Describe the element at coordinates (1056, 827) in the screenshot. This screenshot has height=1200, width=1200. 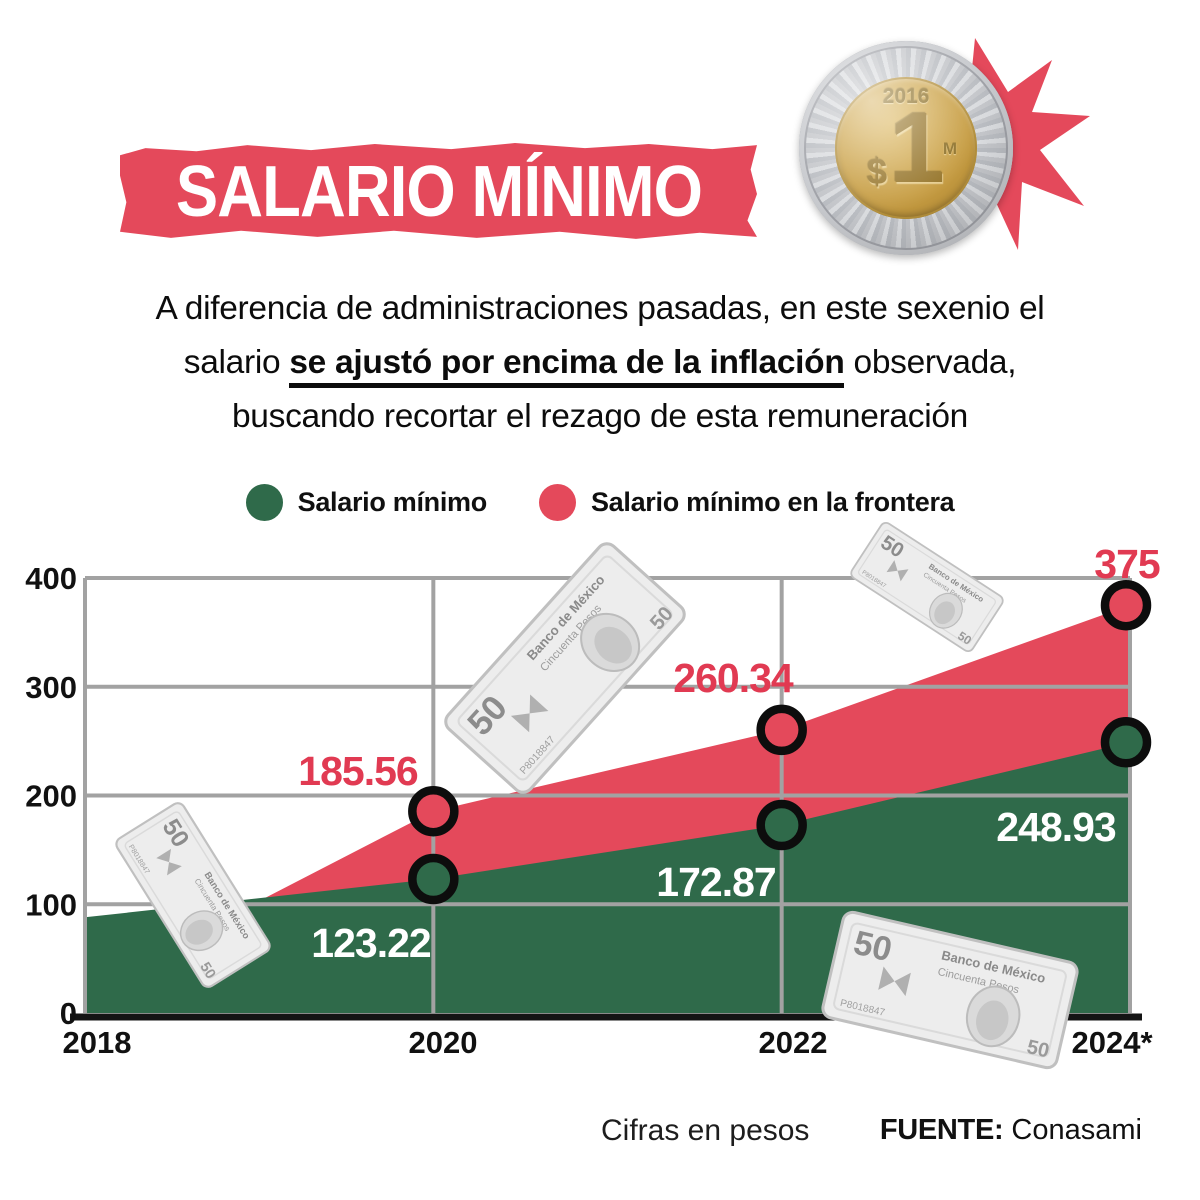
I see `data-label-salario-2024: 248.93` at that location.